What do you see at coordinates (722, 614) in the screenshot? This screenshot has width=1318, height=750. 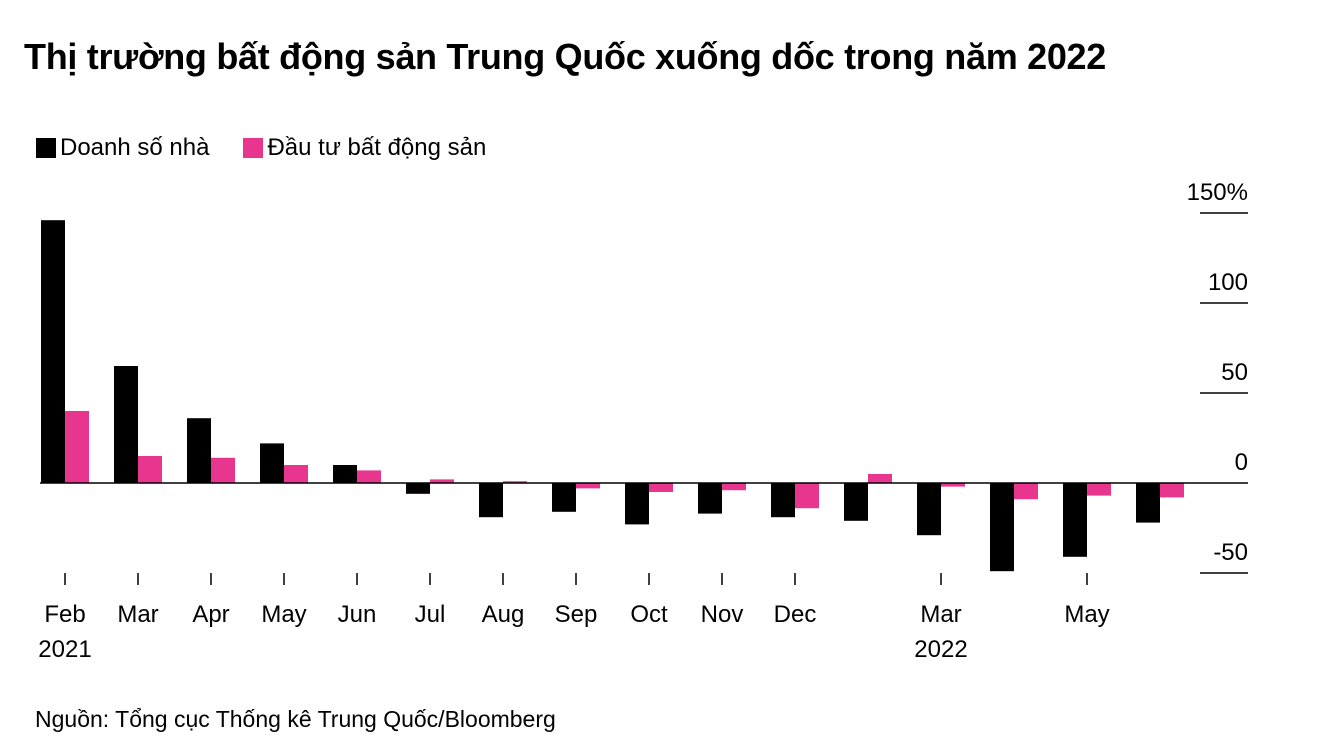 I see `x-tick-label-10: Nov` at bounding box center [722, 614].